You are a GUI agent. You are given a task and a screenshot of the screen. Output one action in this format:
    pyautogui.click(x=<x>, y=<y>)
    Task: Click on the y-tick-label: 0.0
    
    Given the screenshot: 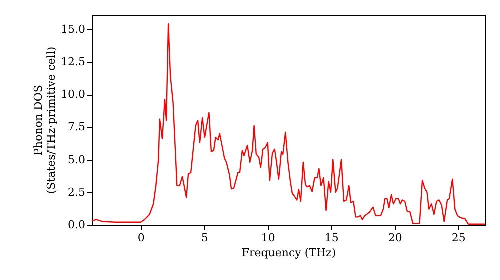 What is the action you would take?
    pyautogui.click(x=77, y=225)
    